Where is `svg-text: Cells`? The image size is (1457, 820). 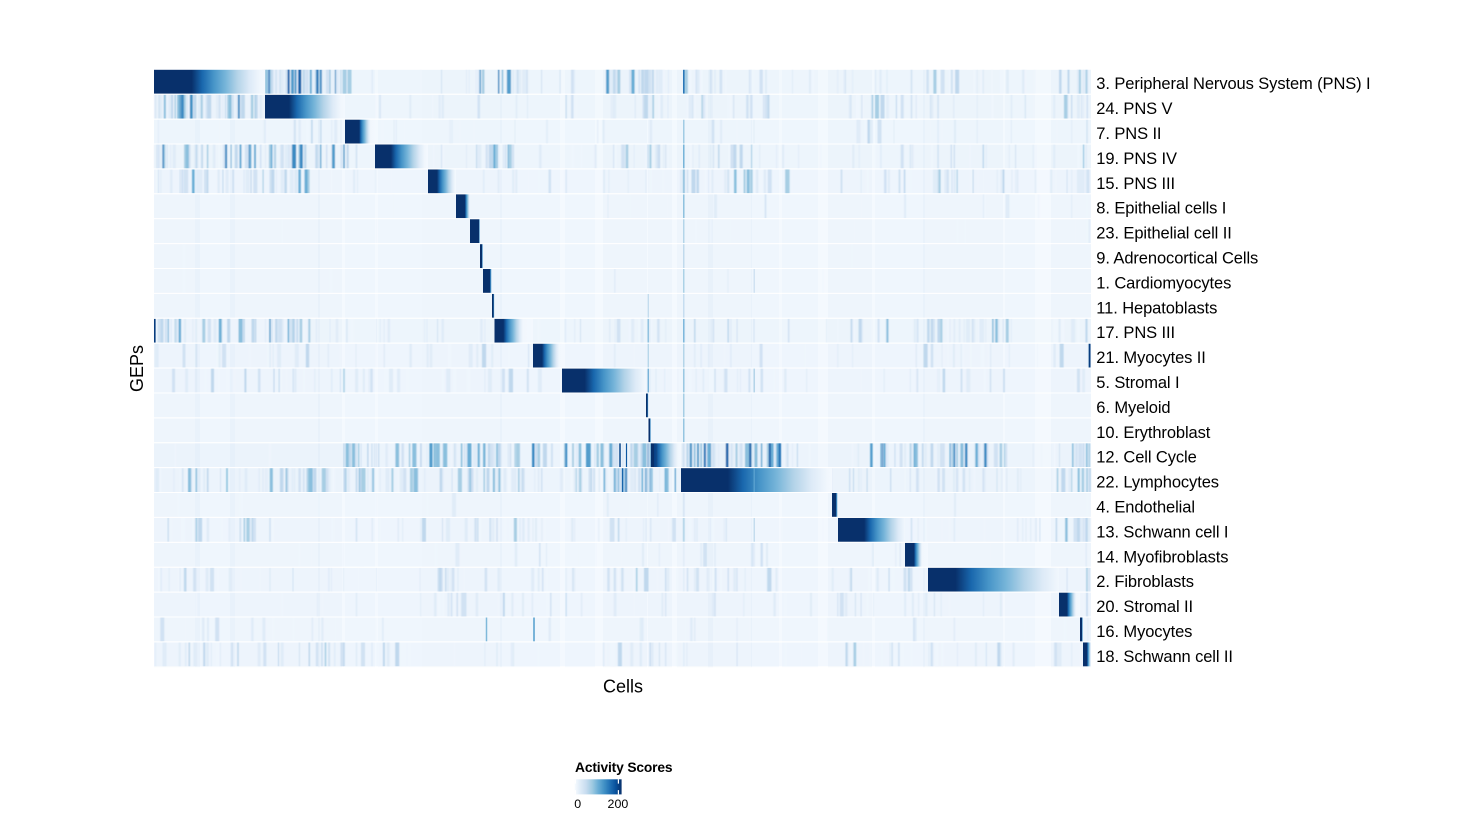
svg-text: Cells is located at coordinates (623, 686).